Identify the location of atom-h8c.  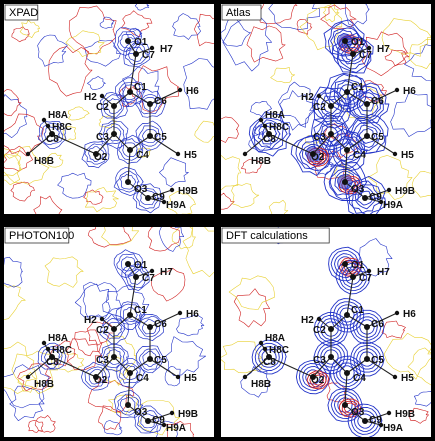
(48, 126).